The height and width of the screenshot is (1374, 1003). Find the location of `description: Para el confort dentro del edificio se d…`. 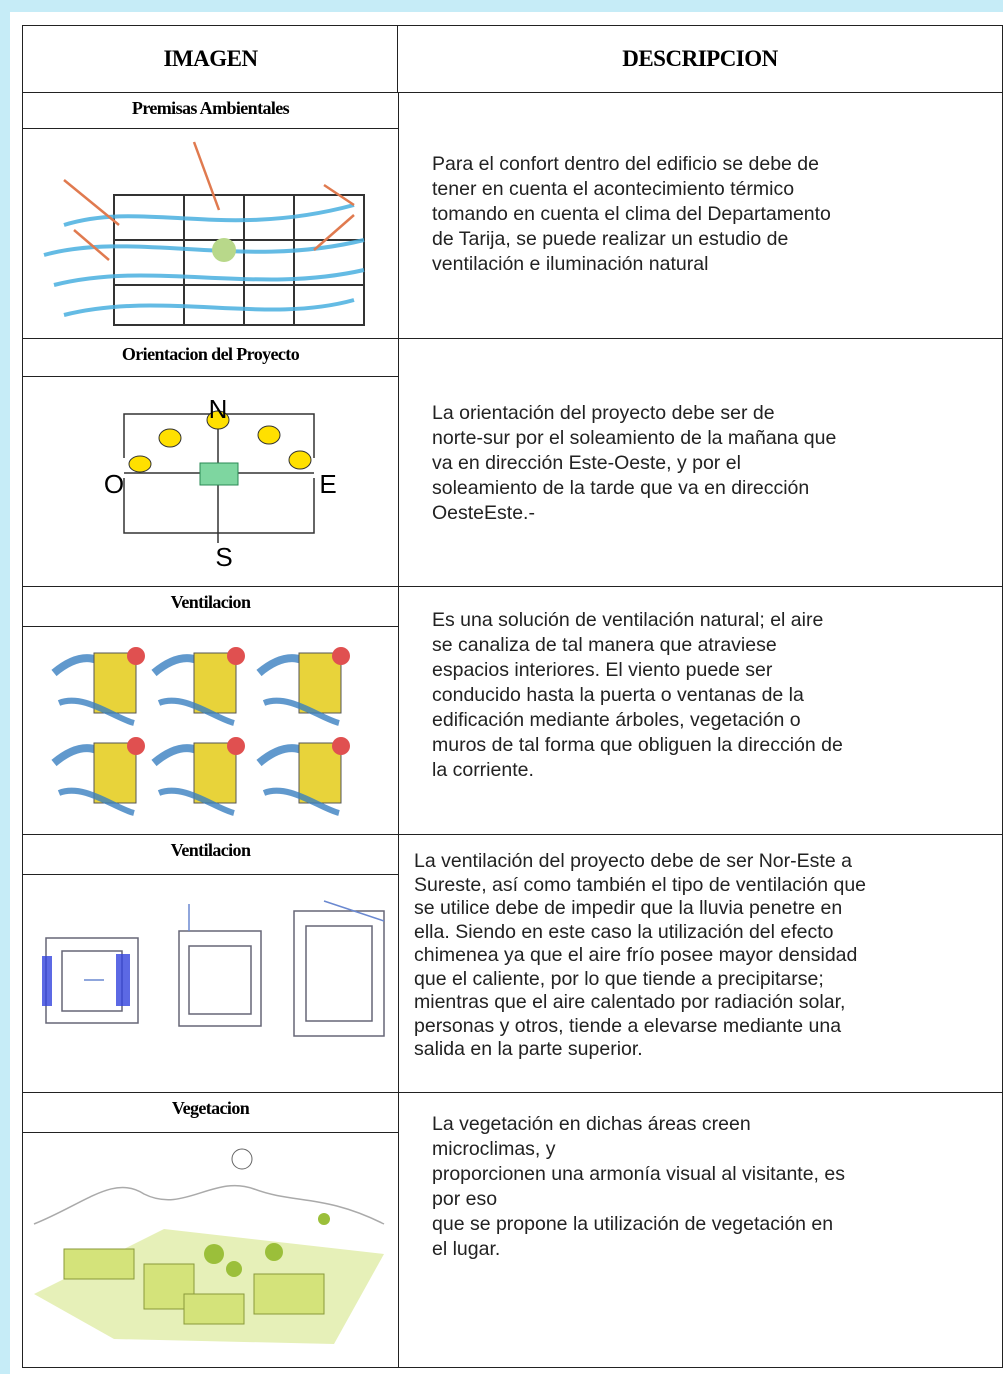

description: Para el confort dentro del edificio se d… is located at coordinates (631, 214).